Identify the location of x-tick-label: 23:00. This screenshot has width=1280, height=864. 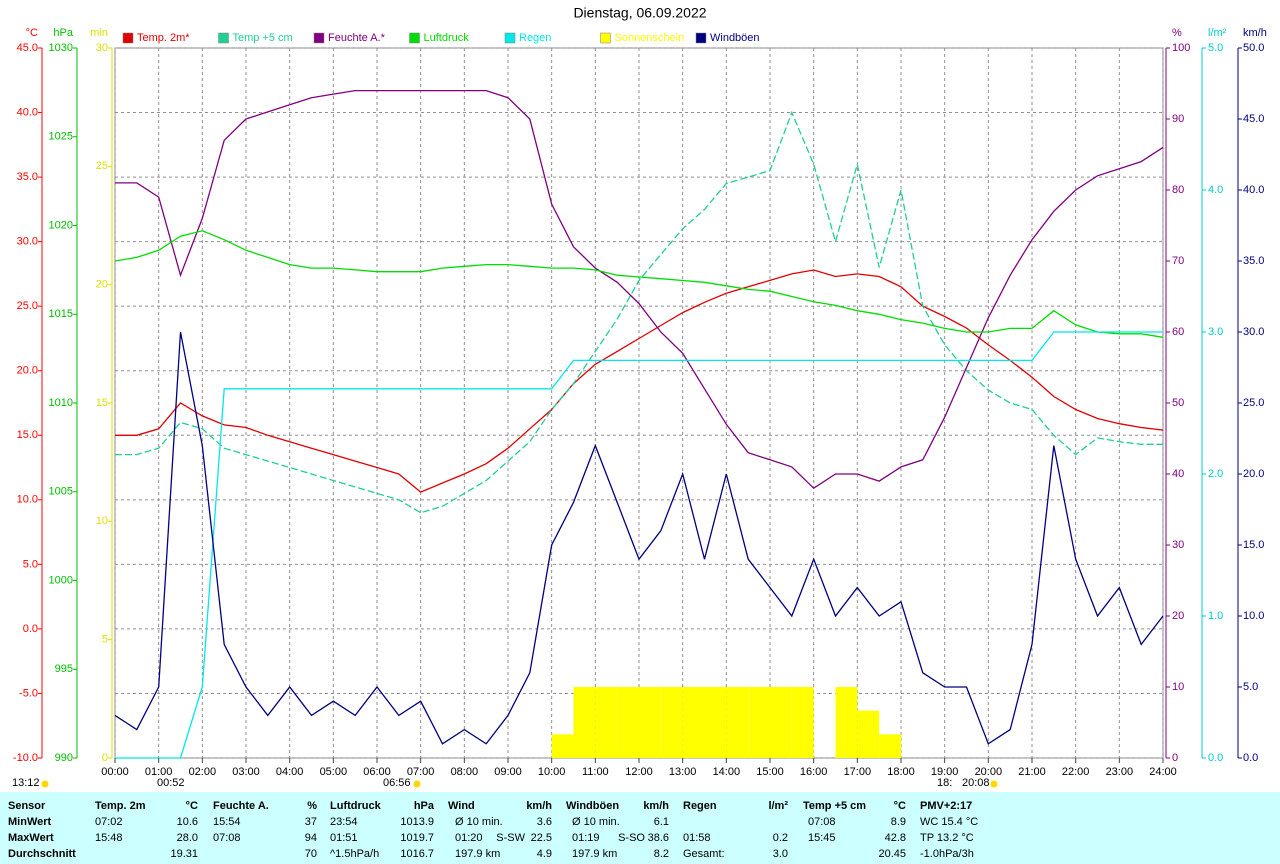
(1120, 772).